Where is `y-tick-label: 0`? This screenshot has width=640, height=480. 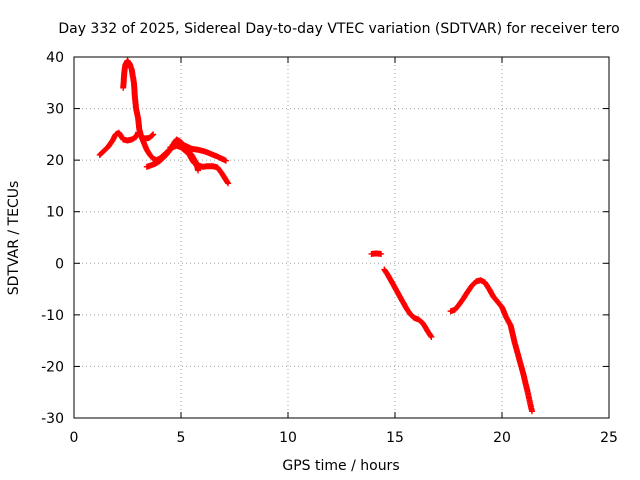
y-tick-label: 0 is located at coordinates (59, 264).